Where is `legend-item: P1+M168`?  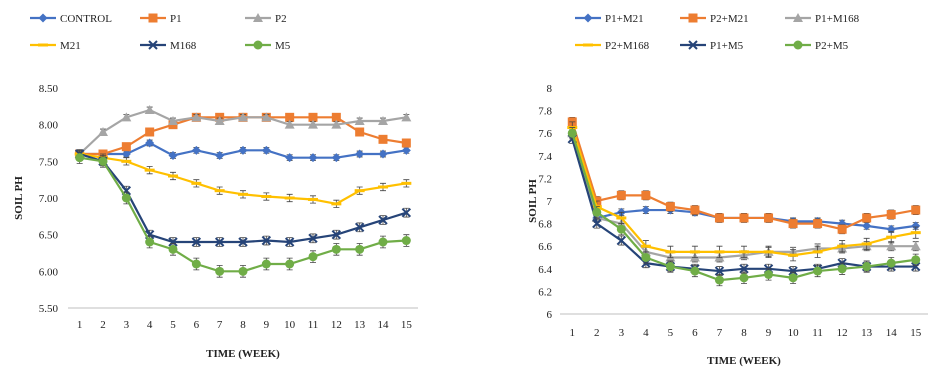
legend-item: P1+M168 is located at coordinates (822, 19).